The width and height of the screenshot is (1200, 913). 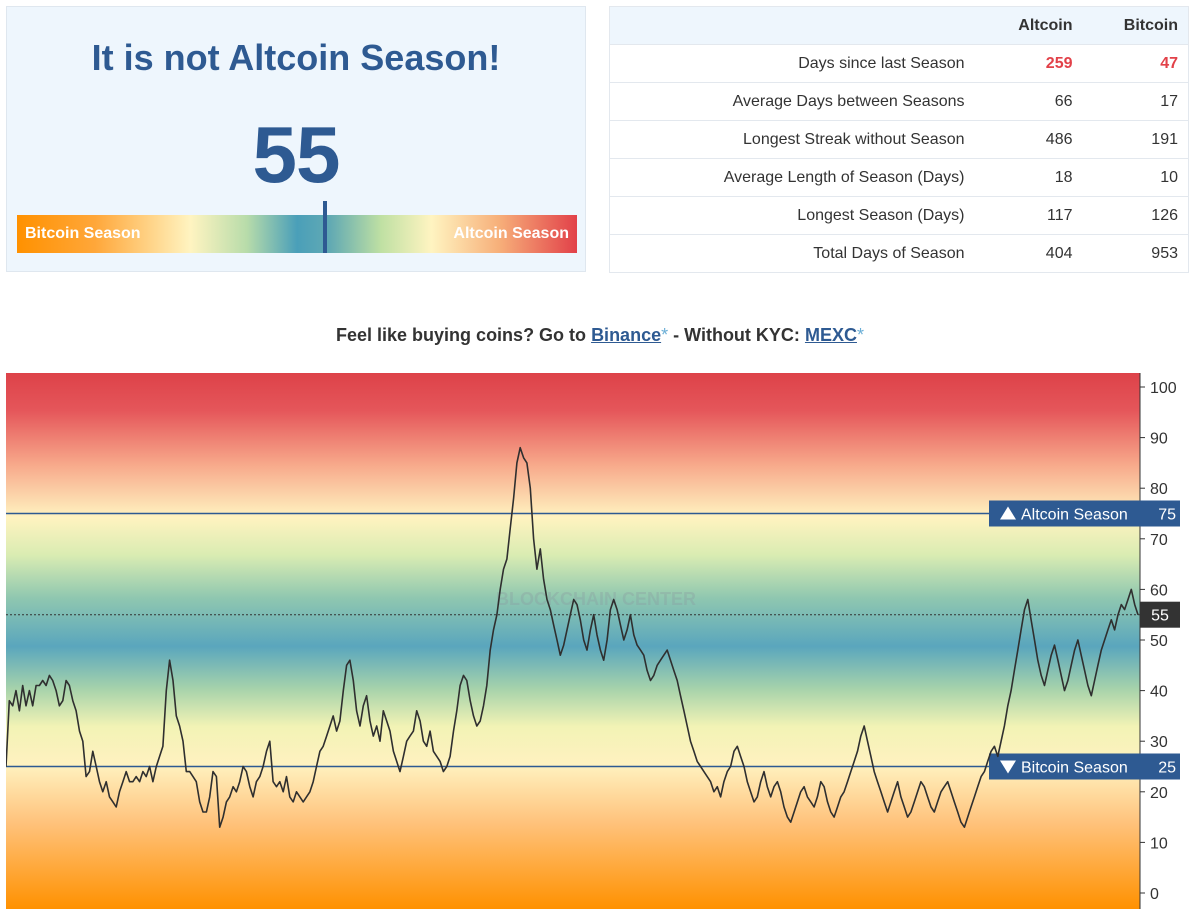 I want to click on y-tick-label: 10, so click(x=1159, y=843).